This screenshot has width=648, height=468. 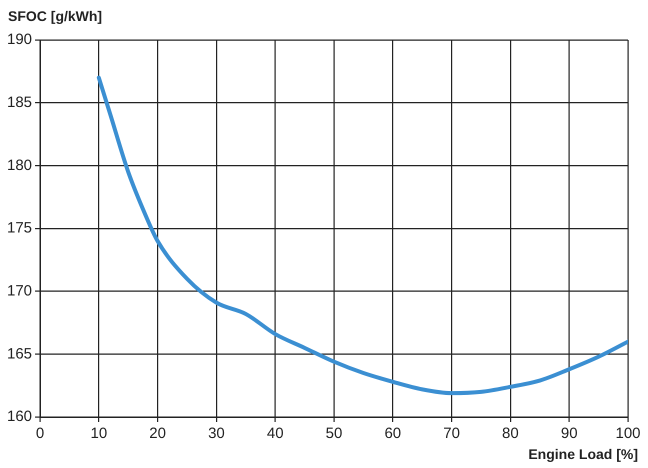 What do you see at coordinates (510, 433) in the screenshot?
I see `x-tick-label: 80` at bounding box center [510, 433].